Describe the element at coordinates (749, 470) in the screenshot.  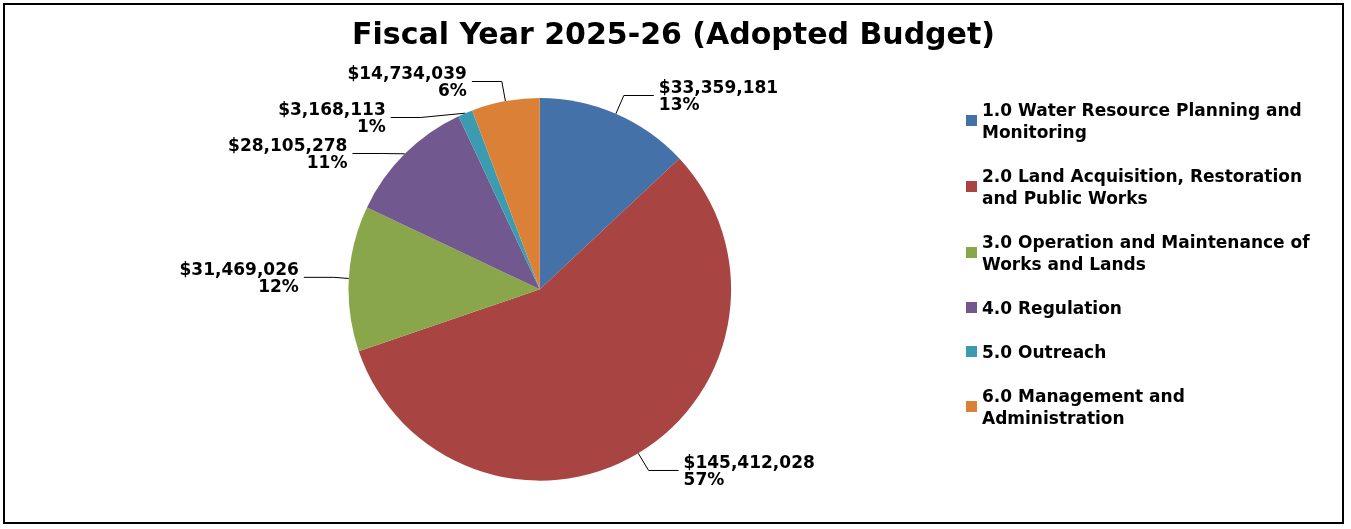
I see `data-label: $145,412,028 57%` at that location.